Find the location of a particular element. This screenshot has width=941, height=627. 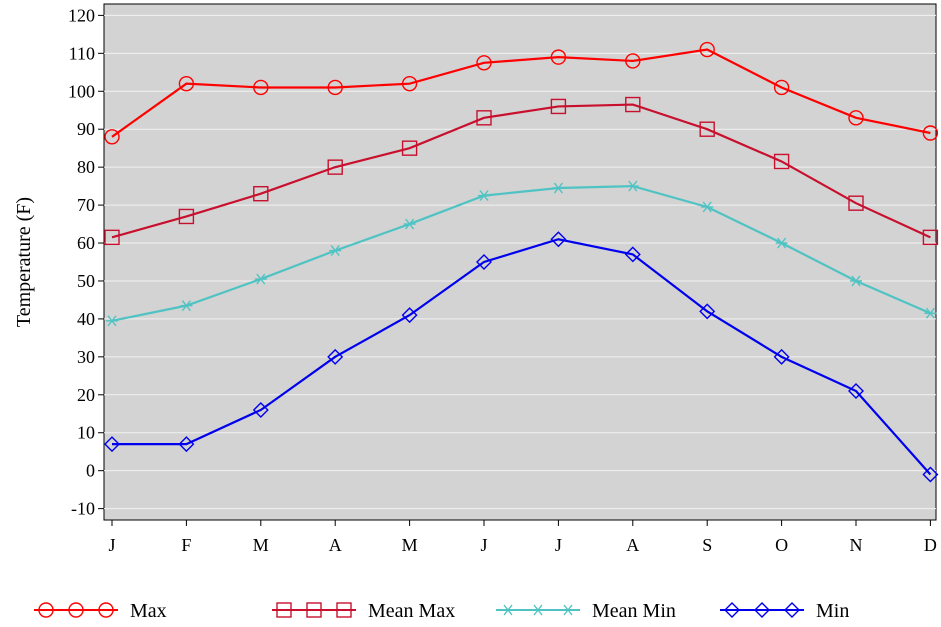

series-line is located at coordinates (521, 93).